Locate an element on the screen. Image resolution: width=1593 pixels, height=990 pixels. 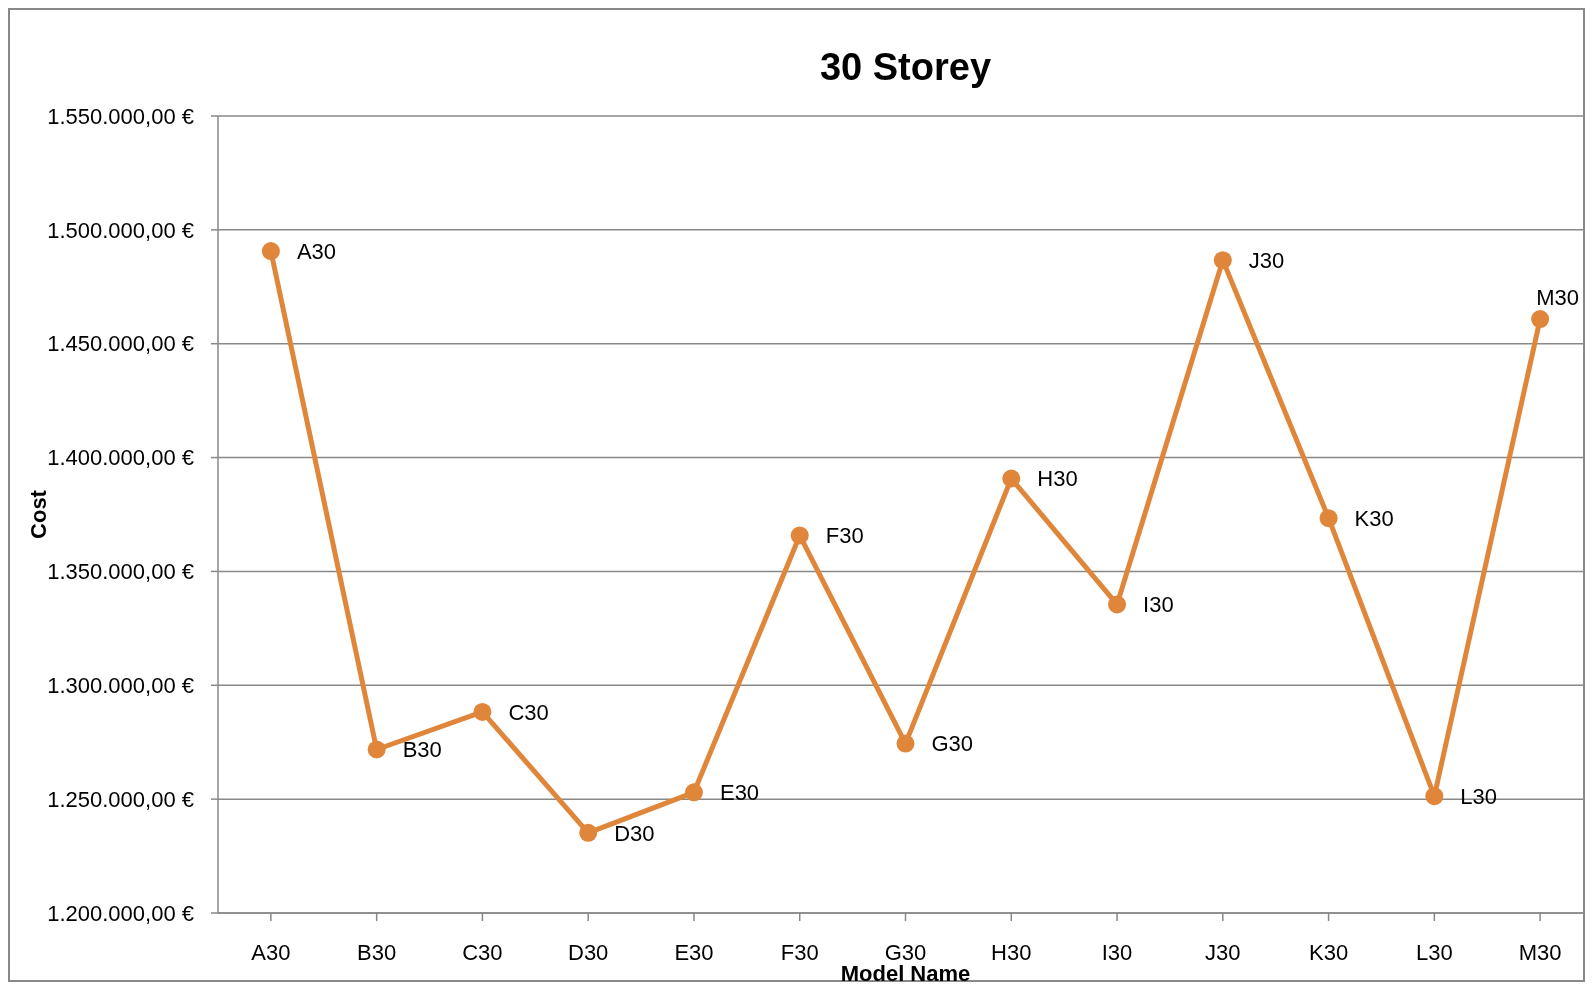
annotation: F30 is located at coordinates (844, 536).